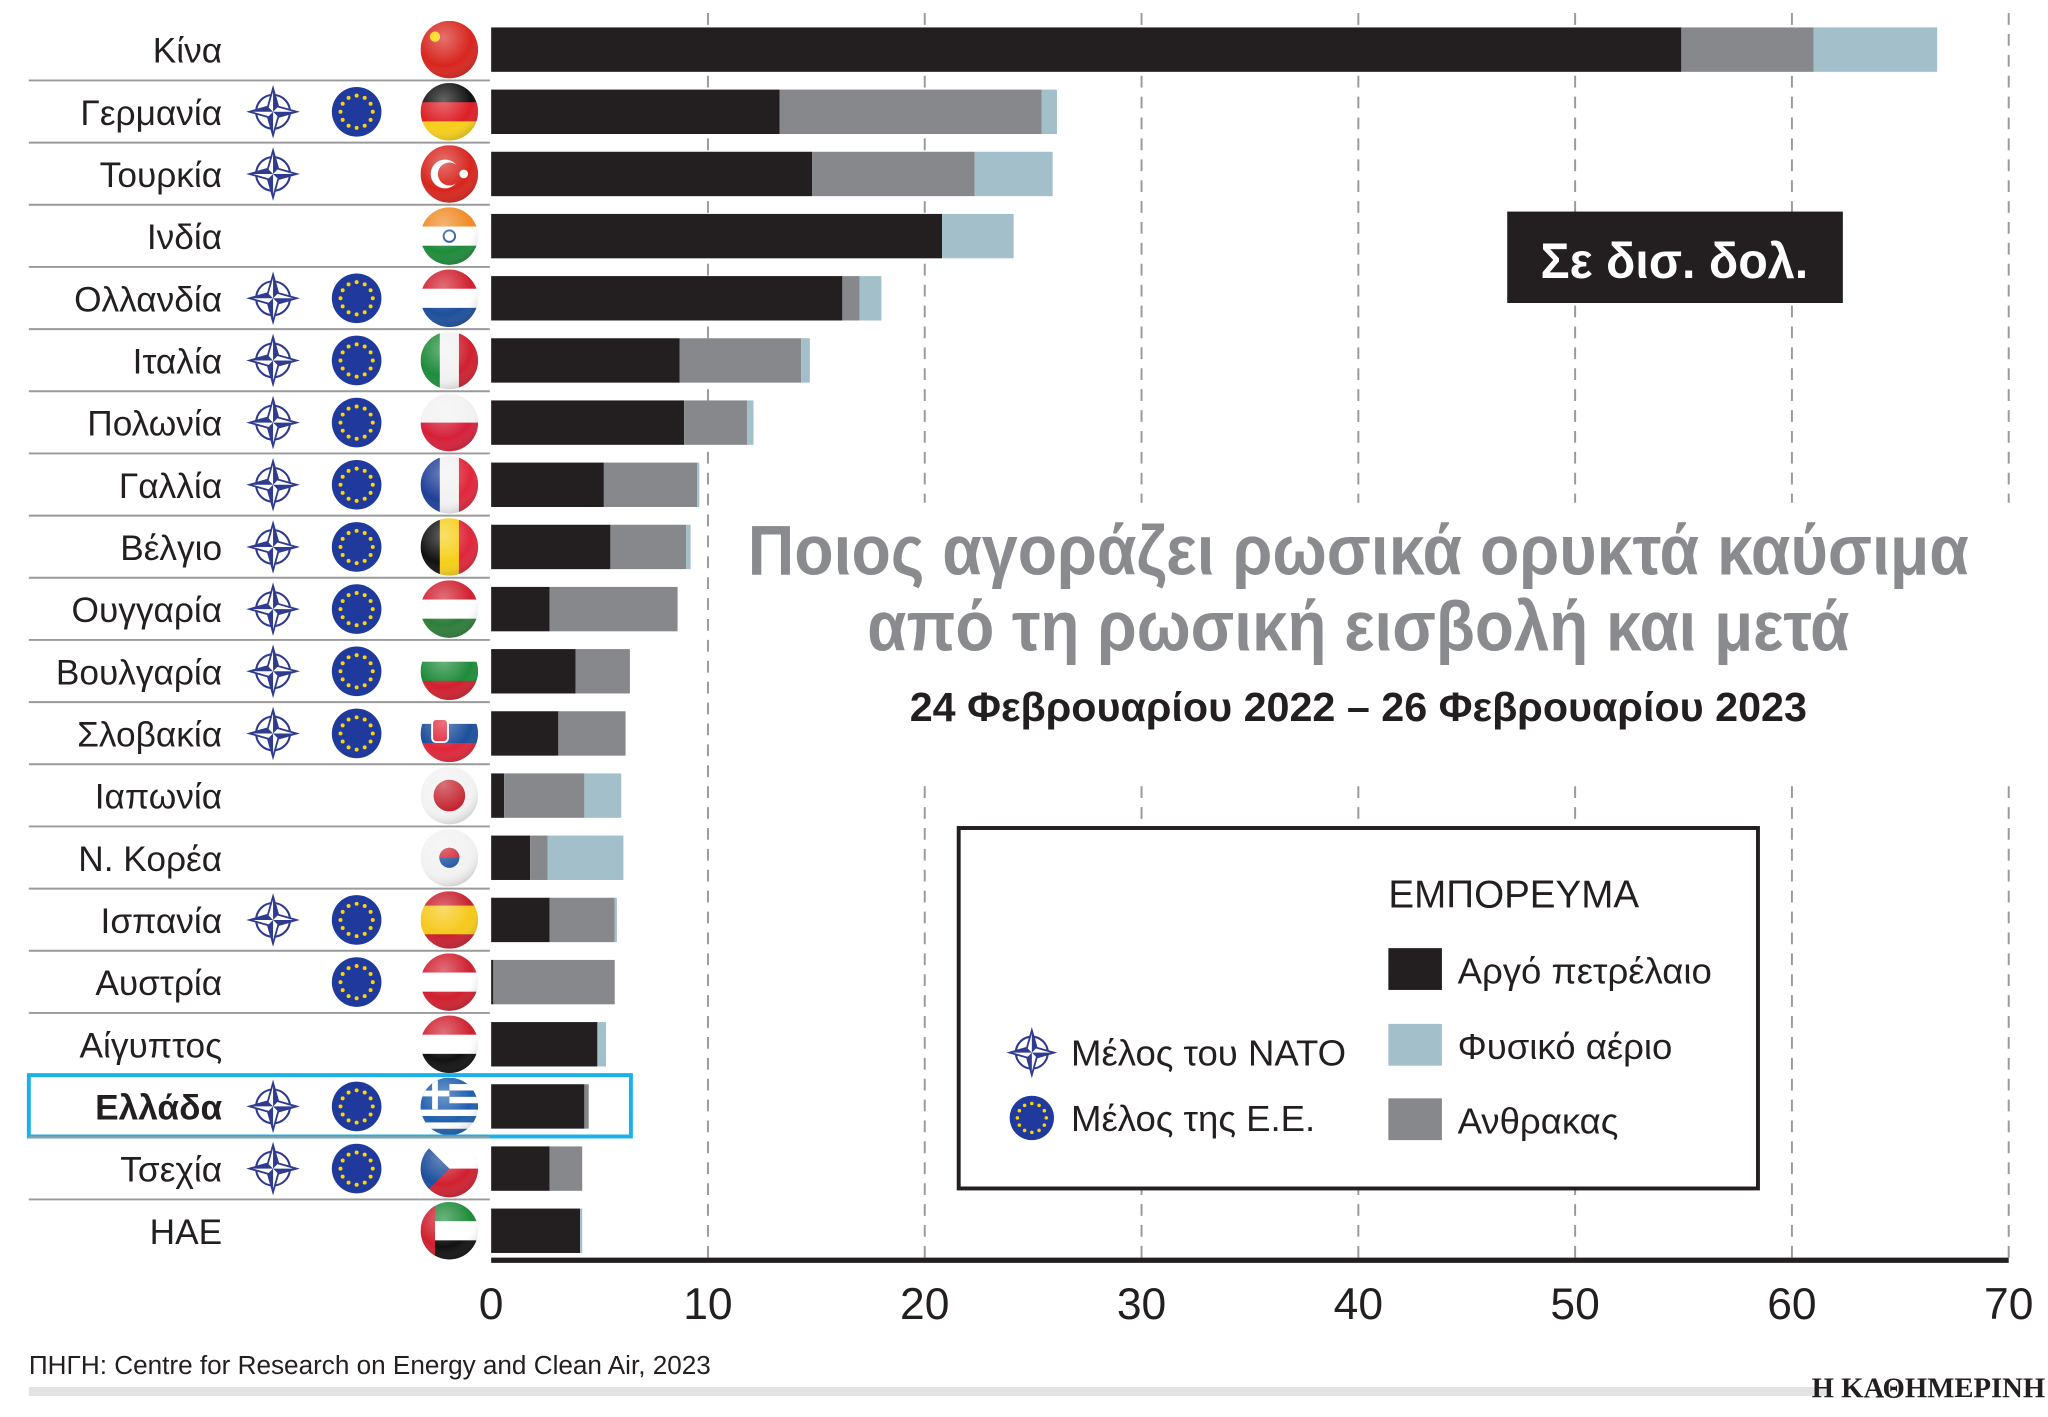 Image resolution: width=2048 pixels, height=1417 pixels. I want to click on title-backdrop, so click(1374, 643).